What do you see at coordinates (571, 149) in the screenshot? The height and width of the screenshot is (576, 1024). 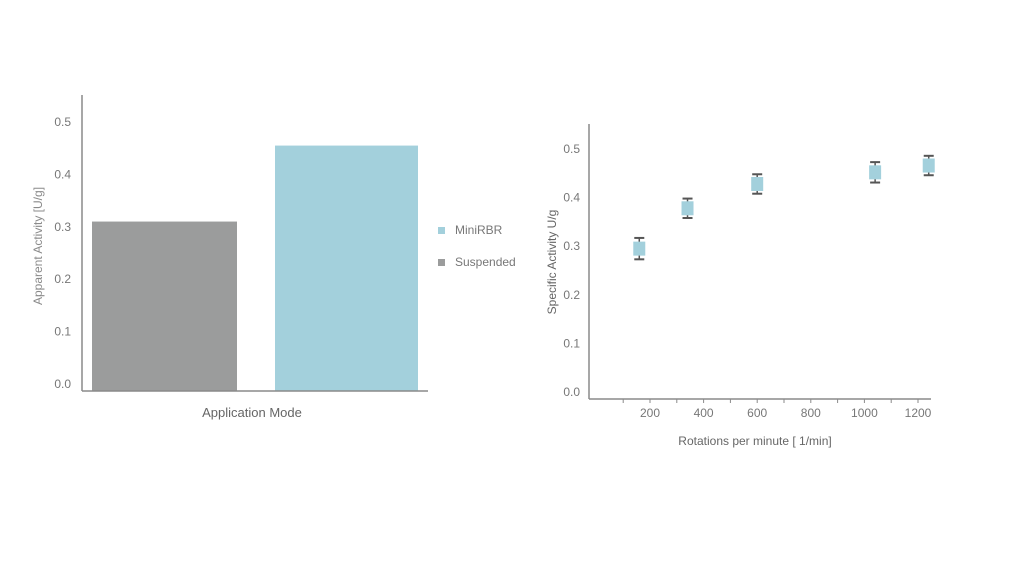 I see `scatter-y-tick-label: 0.5` at bounding box center [571, 149].